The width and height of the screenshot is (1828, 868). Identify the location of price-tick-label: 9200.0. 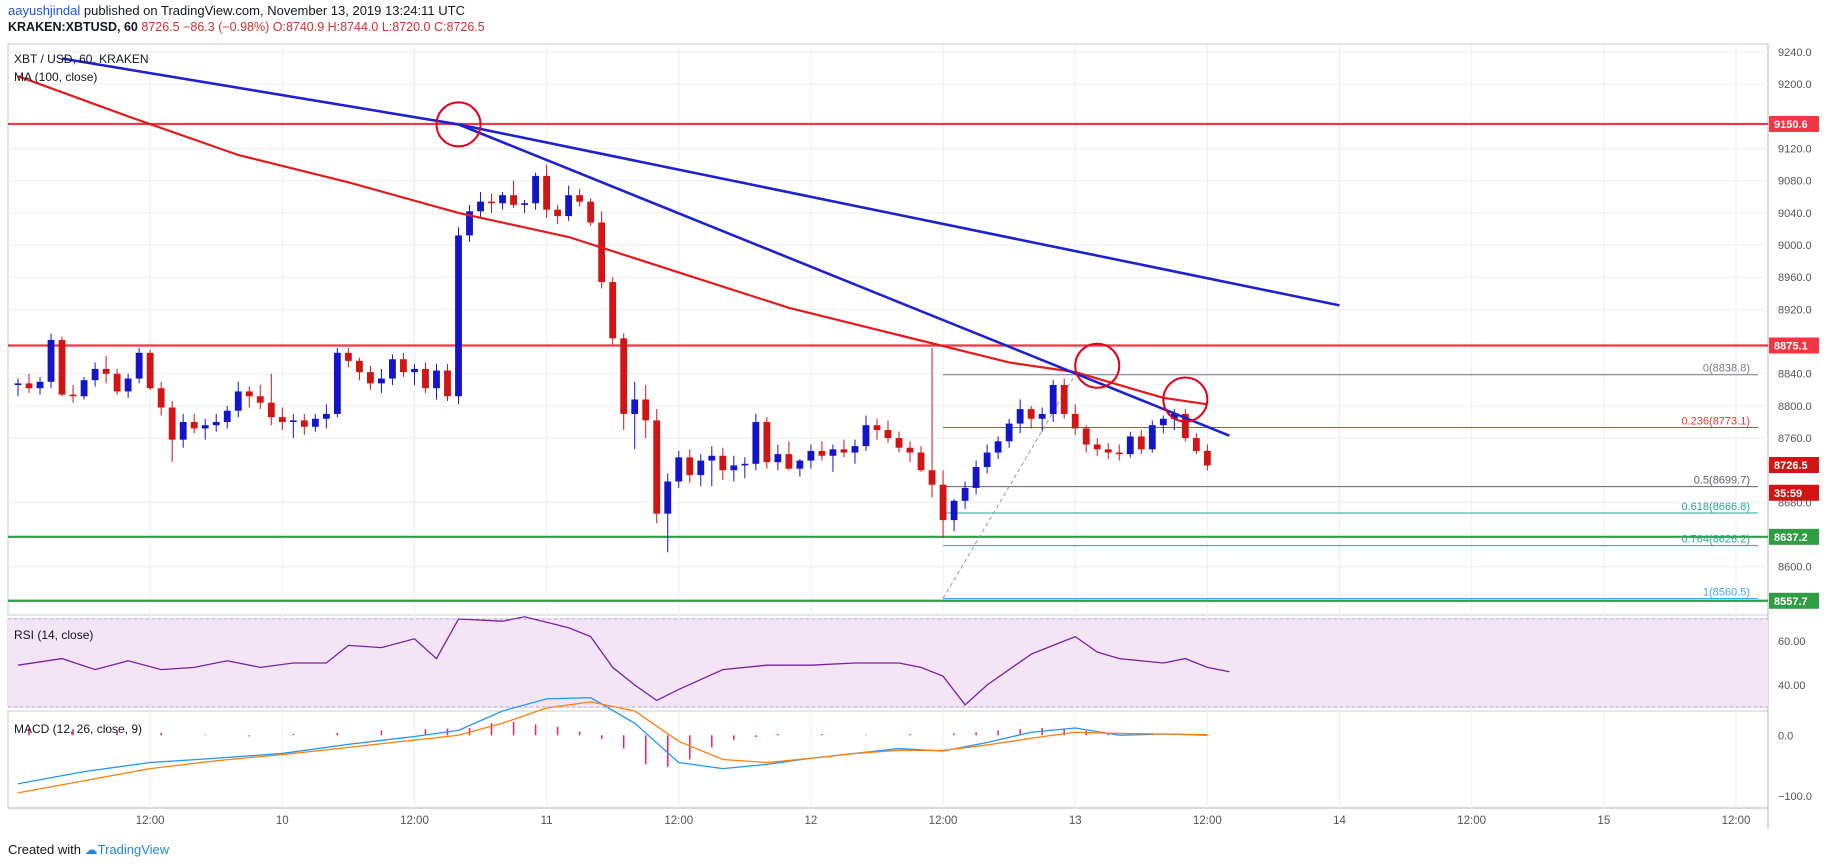
(1795, 85).